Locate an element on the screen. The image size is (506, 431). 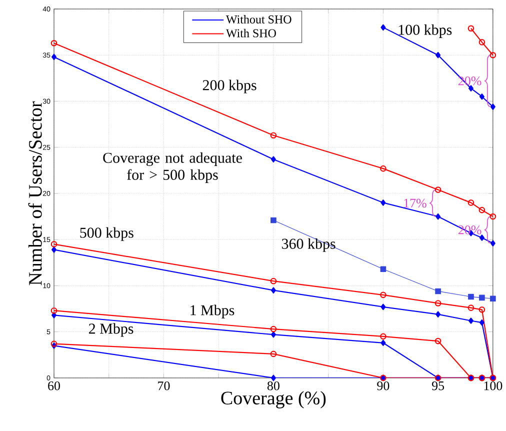
y-axis-title: Number of Users/Sector is located at coordinates (35, 193).